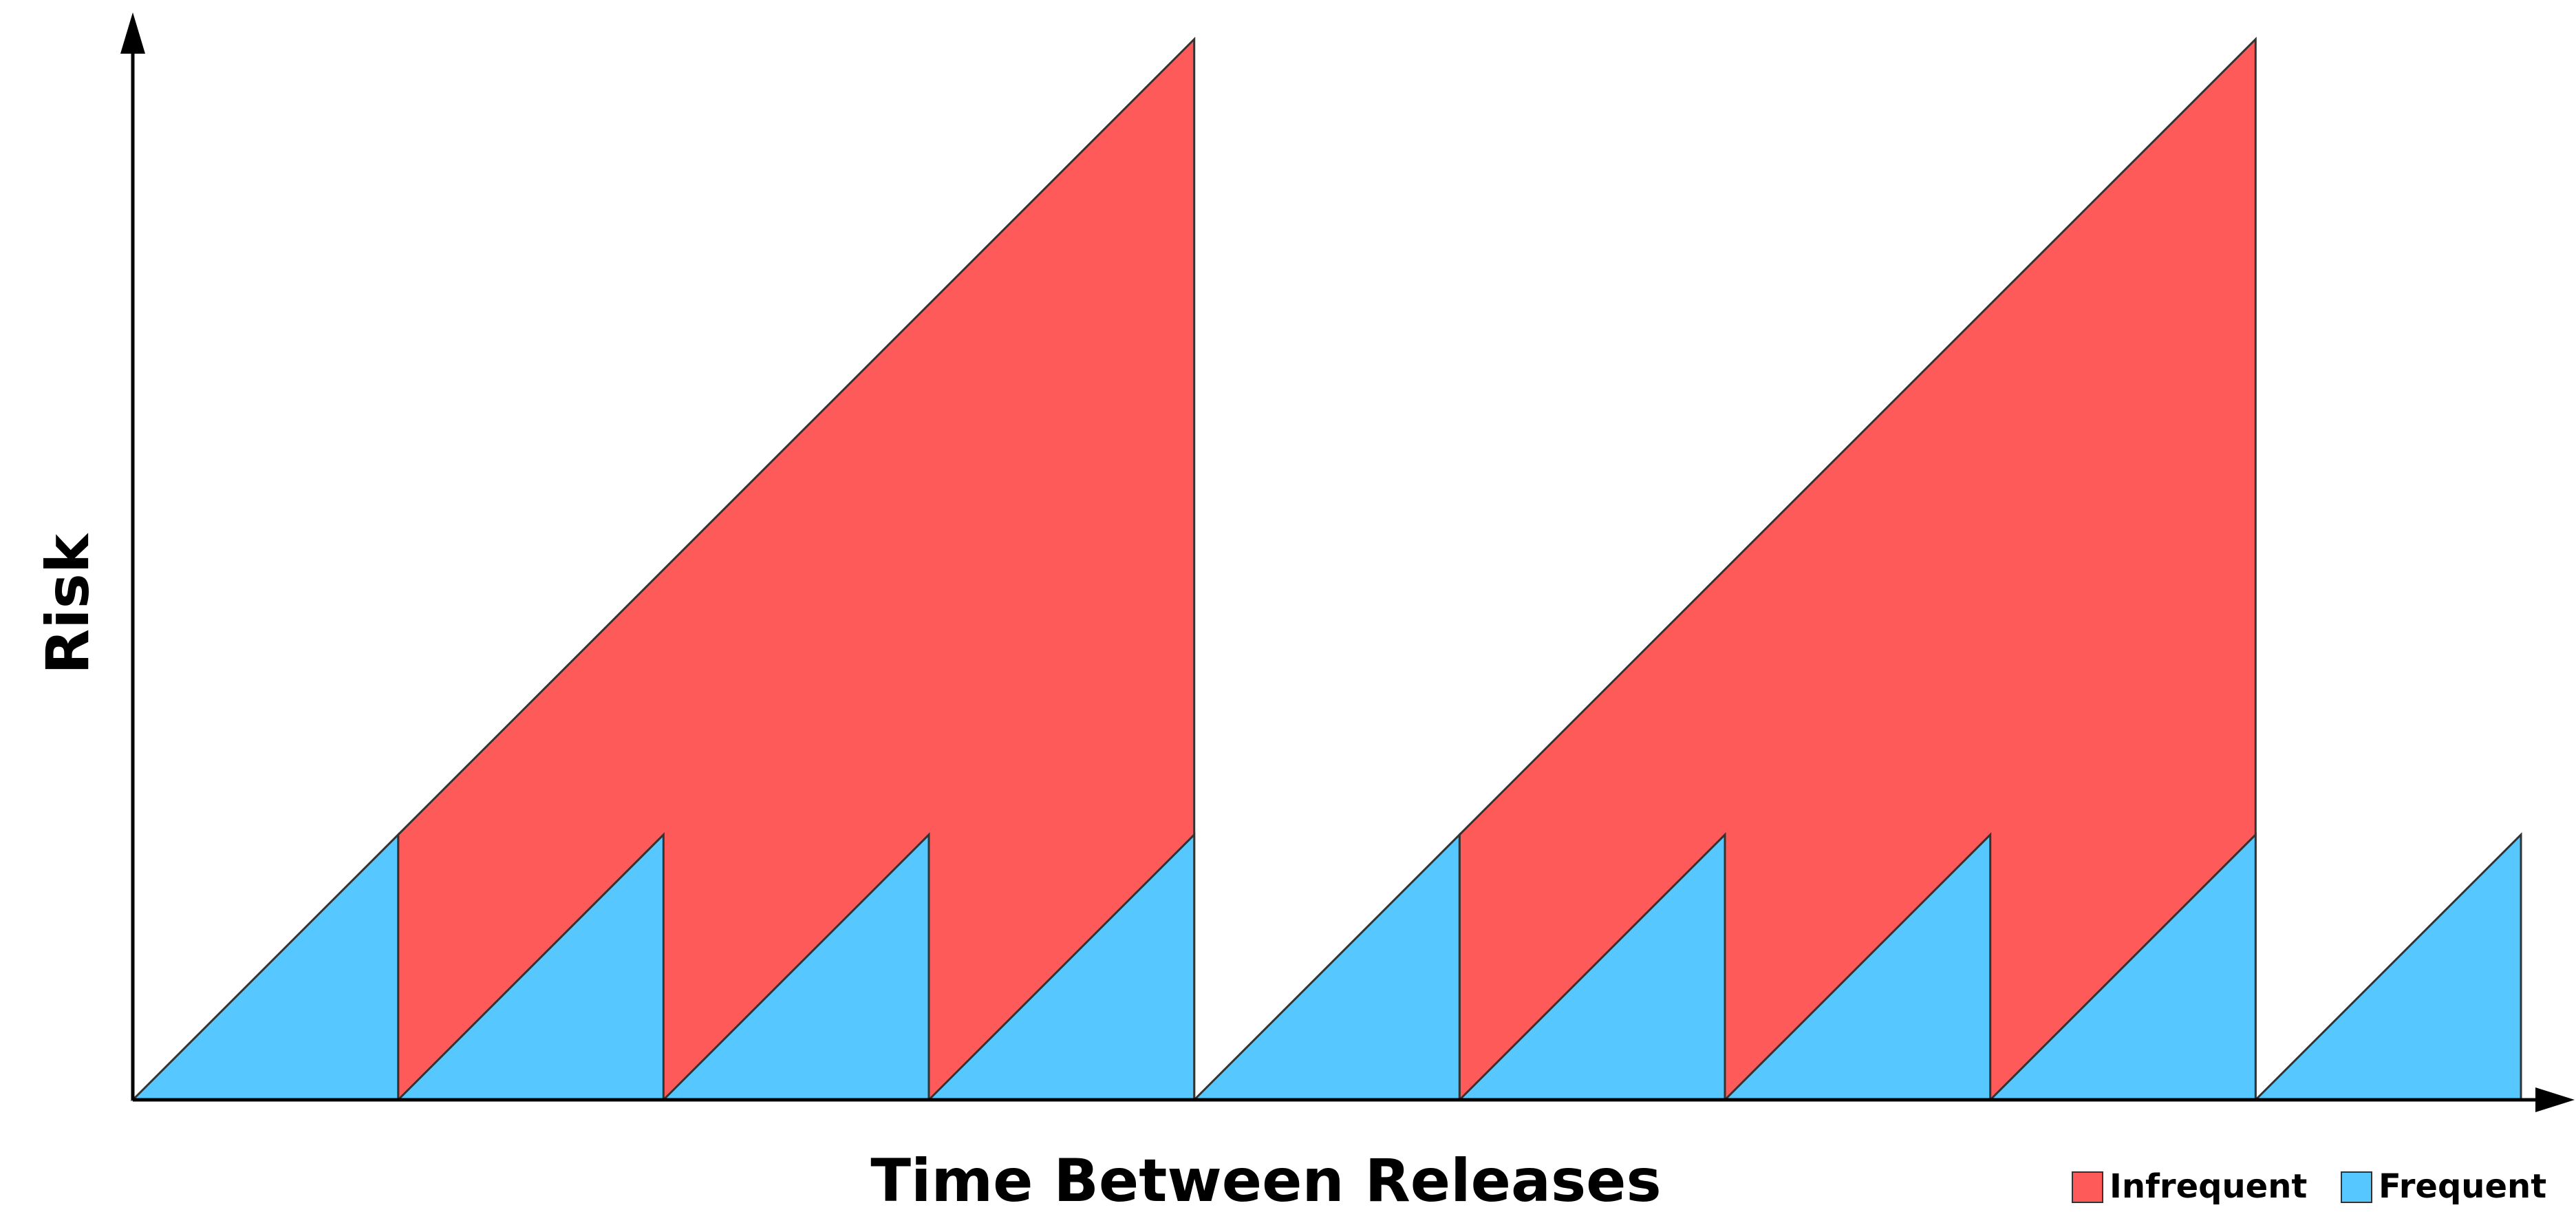  What do you see at coordinates (2309, 1186) in the screenshot?
I see `legend: Infrequent Frequent` at bounding box center [2309, 1186].